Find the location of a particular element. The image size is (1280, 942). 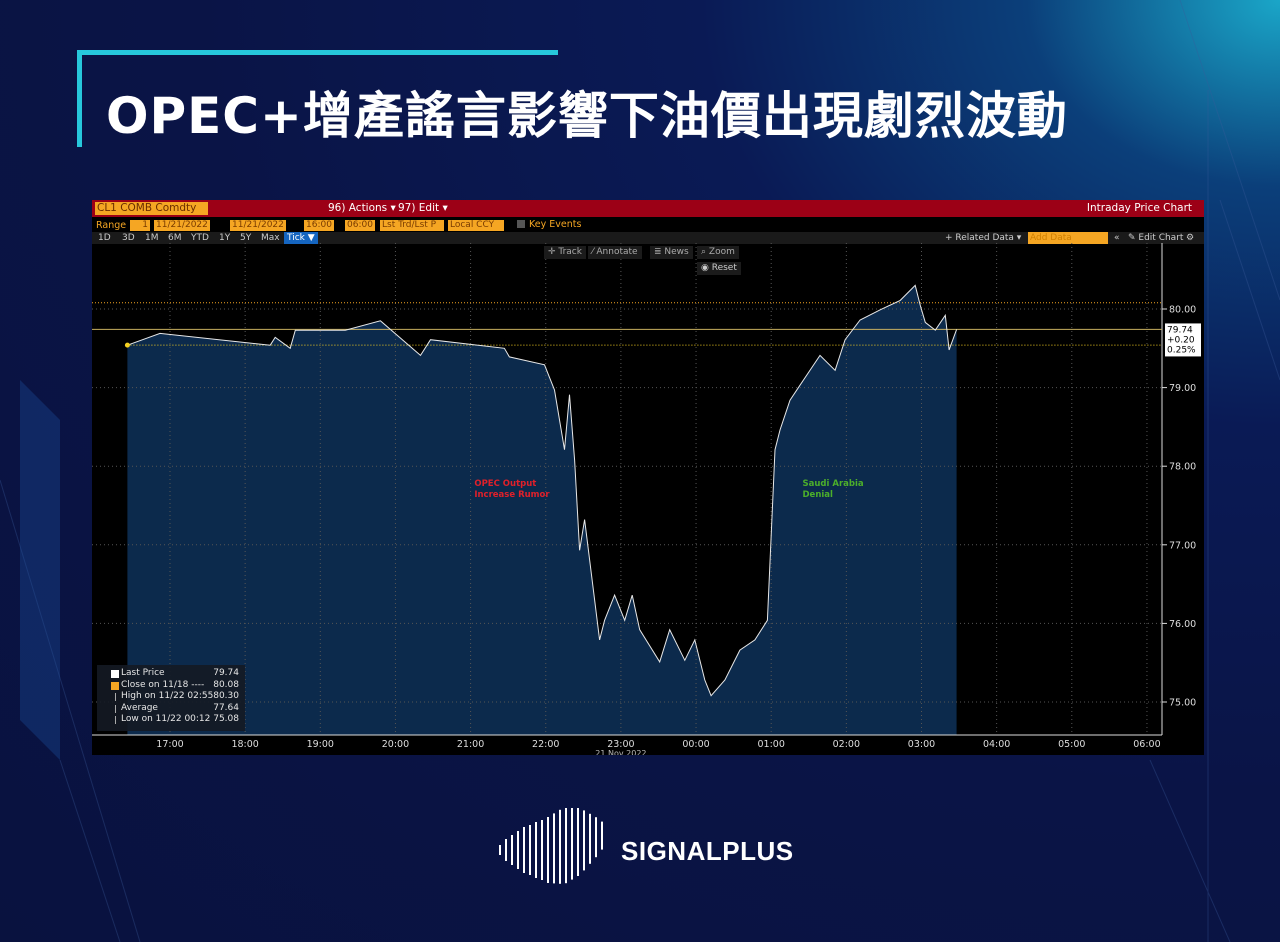

period-3d: 3D is located at coordinates (128, 238).